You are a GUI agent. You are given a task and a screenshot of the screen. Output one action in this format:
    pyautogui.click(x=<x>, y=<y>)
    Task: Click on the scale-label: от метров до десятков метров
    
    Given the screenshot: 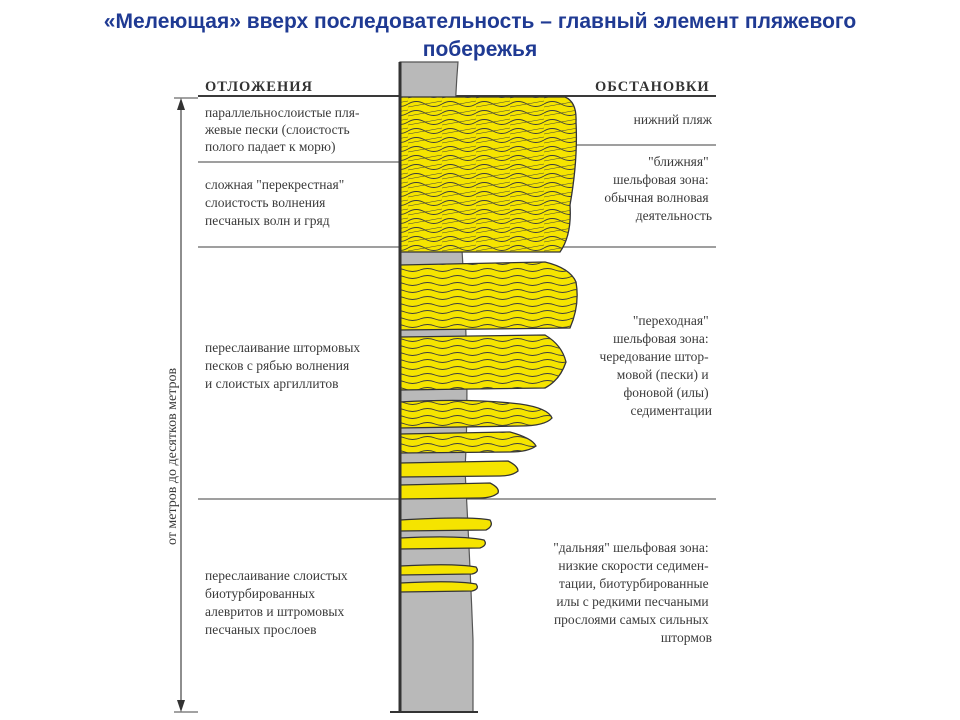 What is the action you would take?
    pyautogui.click(x=172, y=456)
    